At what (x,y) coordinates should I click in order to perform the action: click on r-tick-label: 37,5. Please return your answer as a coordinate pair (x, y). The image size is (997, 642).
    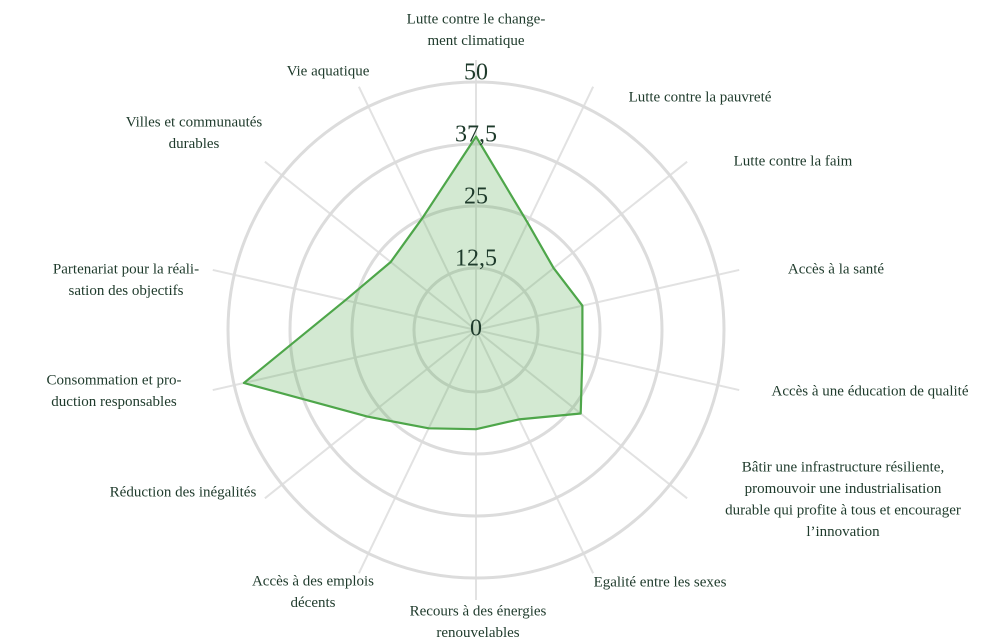
    Looking at the image, I should click on (476, 135).